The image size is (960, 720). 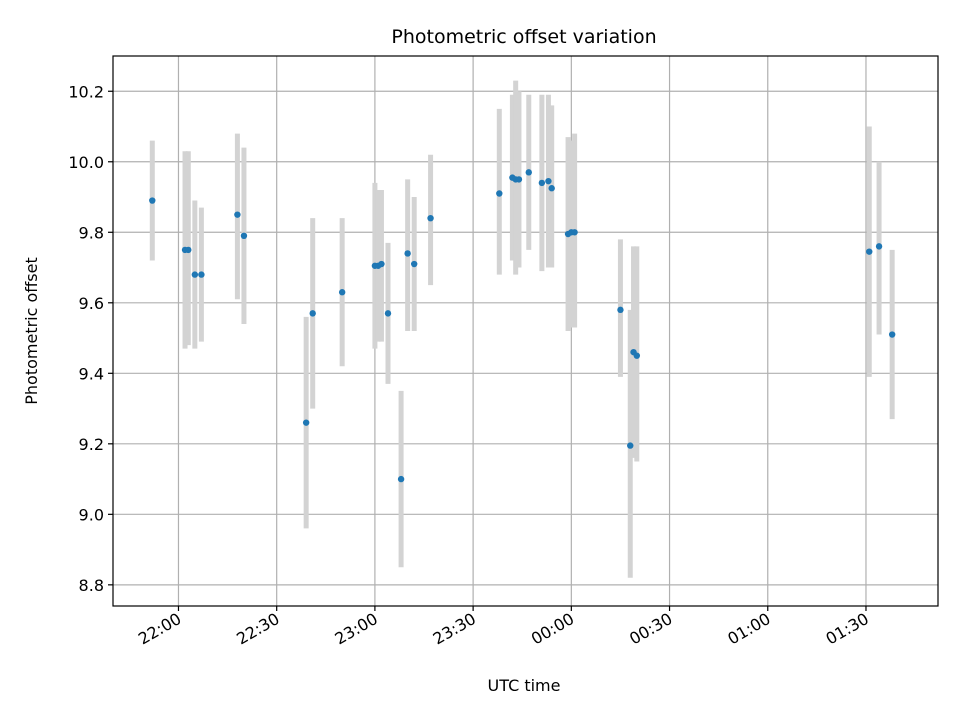 I want to click on x-tick-label: 22:00, so click(x=159, y=629).